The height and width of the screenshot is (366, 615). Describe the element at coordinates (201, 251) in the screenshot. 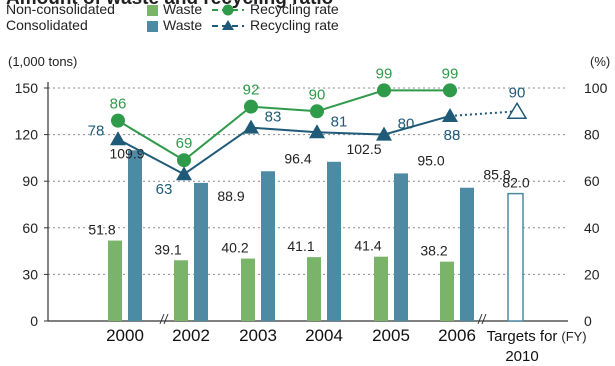

I see `bar-c-waste-2002` at that location.